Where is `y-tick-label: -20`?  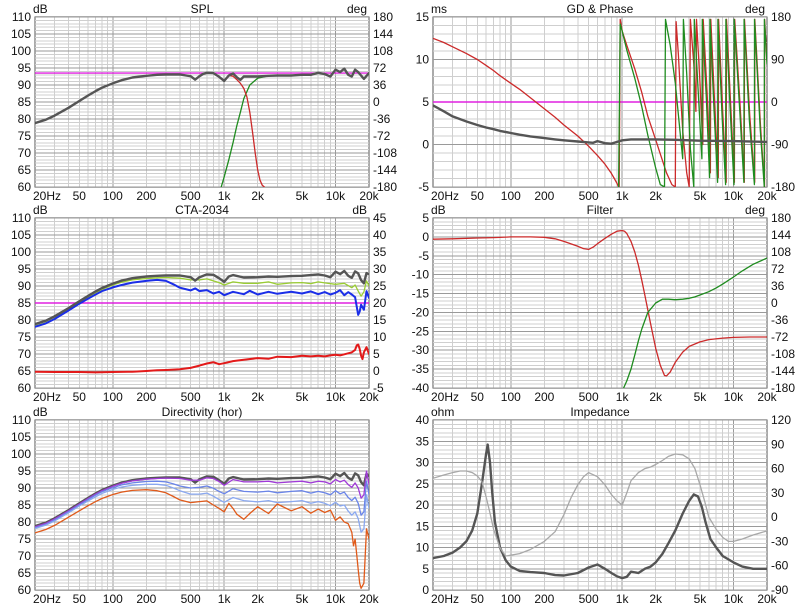 y-tick-label: -20 is located at coordinates (421, 312).